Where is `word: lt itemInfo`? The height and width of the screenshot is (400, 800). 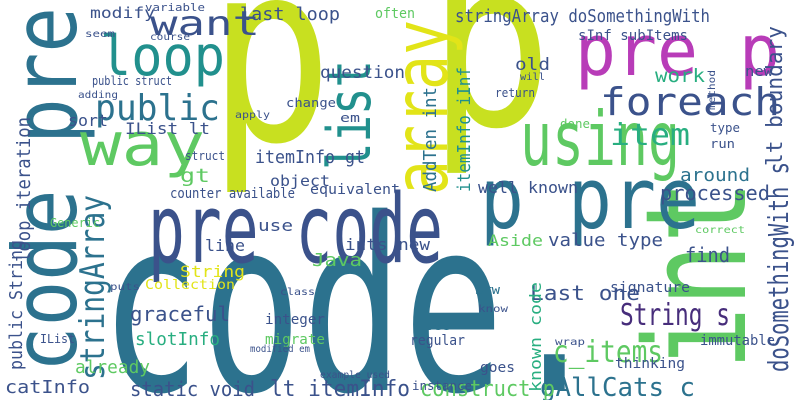
word: lt itemInfo is located at coordinates (340, 388).